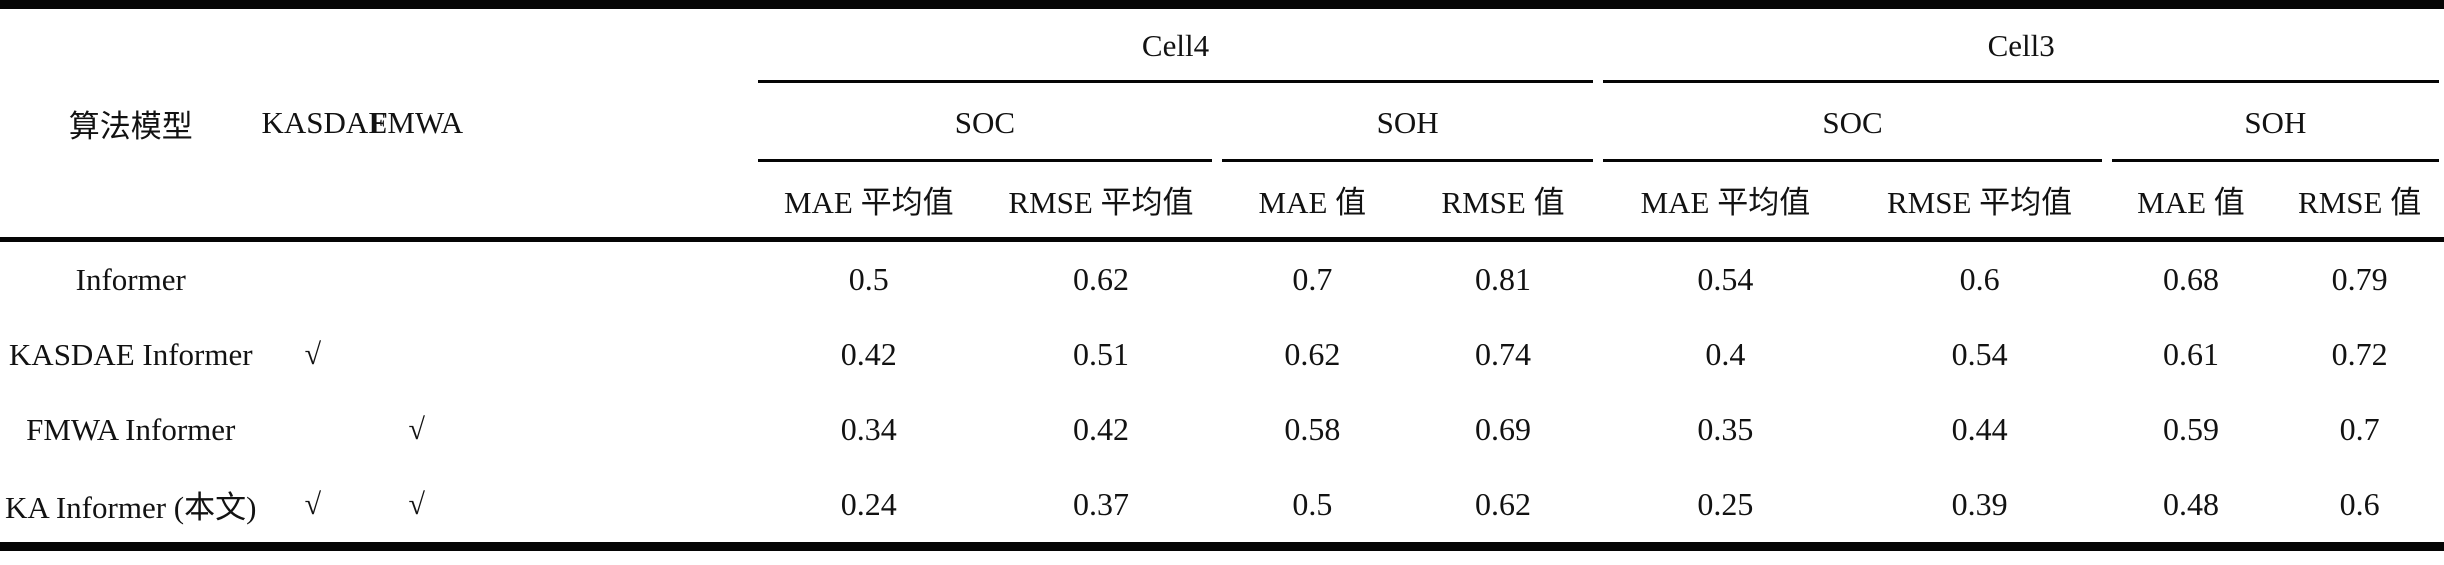 The height and width of the screenshot is (565, 2444). What do you see at coordinates (1312, 354) in the screenshot?
I see `value-cell4-soh-mae: 0.62` at bounding box center [1312, 354].